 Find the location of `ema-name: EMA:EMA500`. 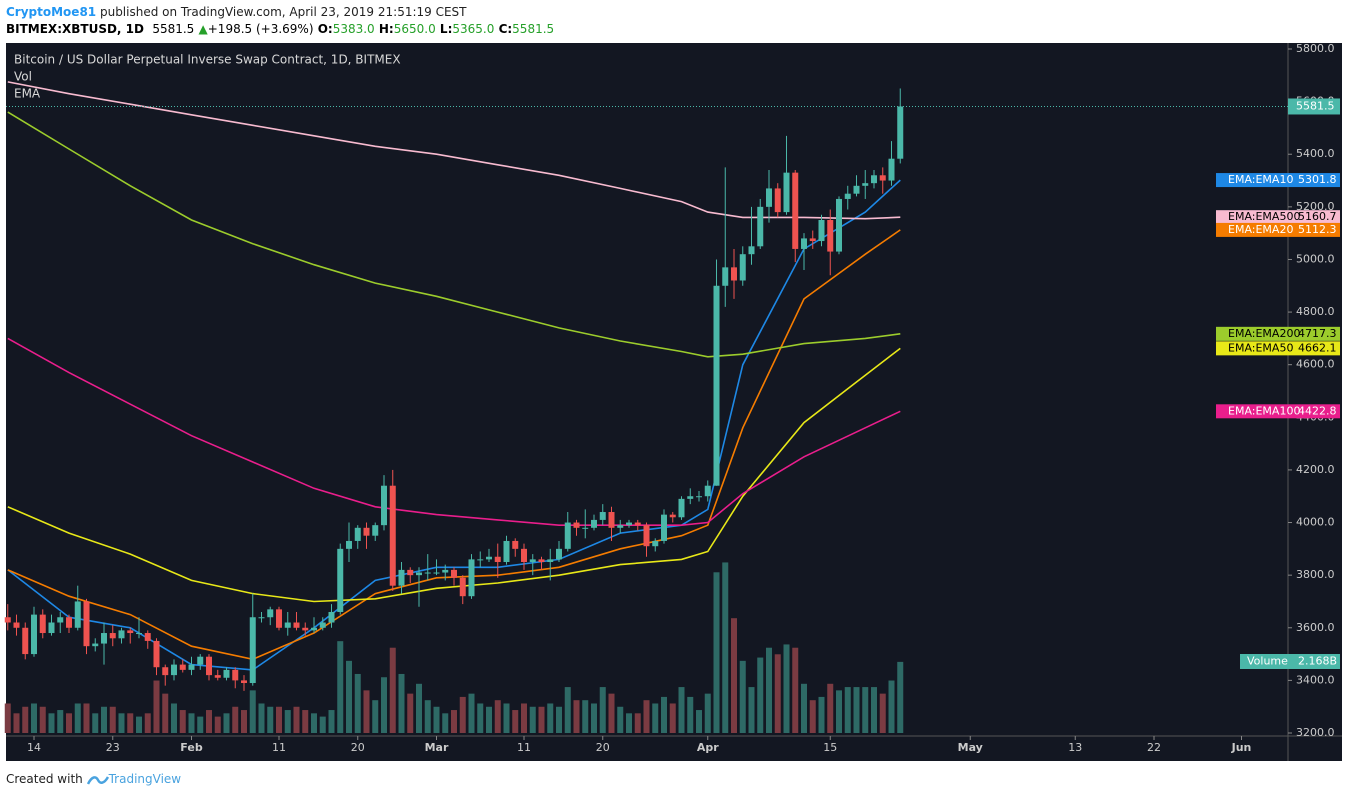

ema-name: EMA:EMA500 is located at coordinates (1264, 216).